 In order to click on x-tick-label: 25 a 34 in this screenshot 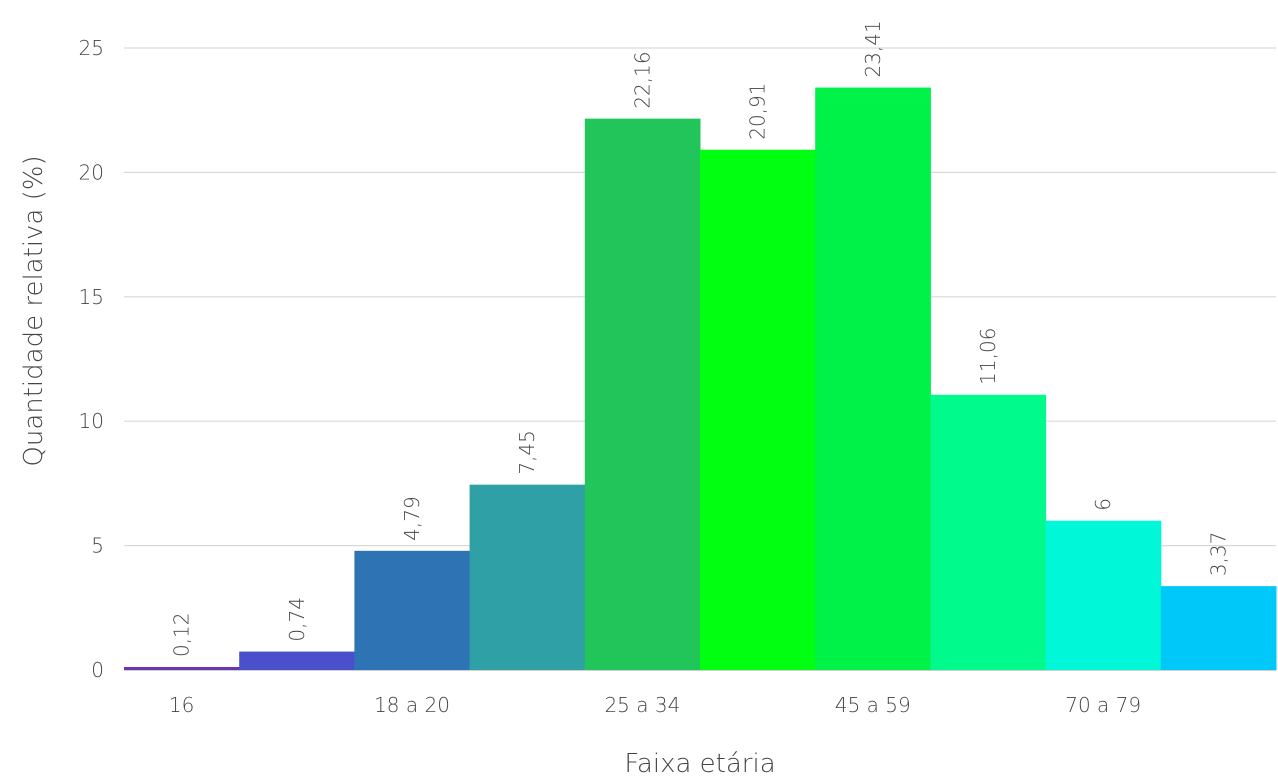, I will do `click(642, 705)`.